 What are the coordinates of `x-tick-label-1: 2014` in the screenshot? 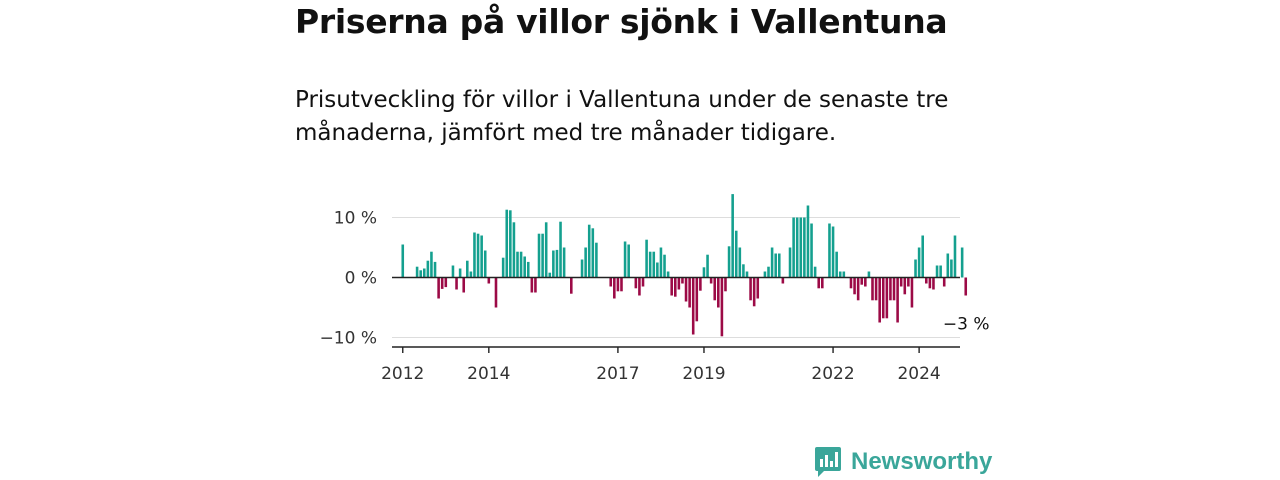 It's located at (488, 374).